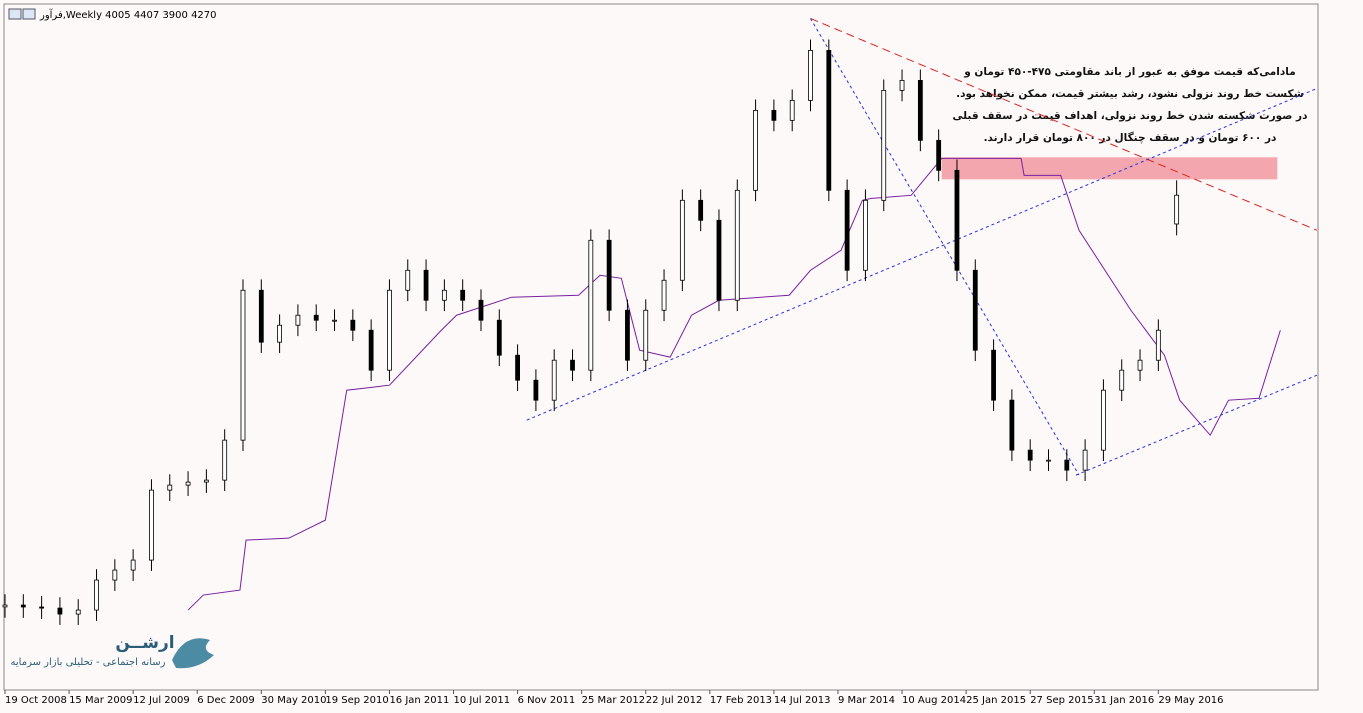 This screenshot has height=713, width=1363. I want to click on x-tick-label: 17 Feb 2013, so click(741, 700).